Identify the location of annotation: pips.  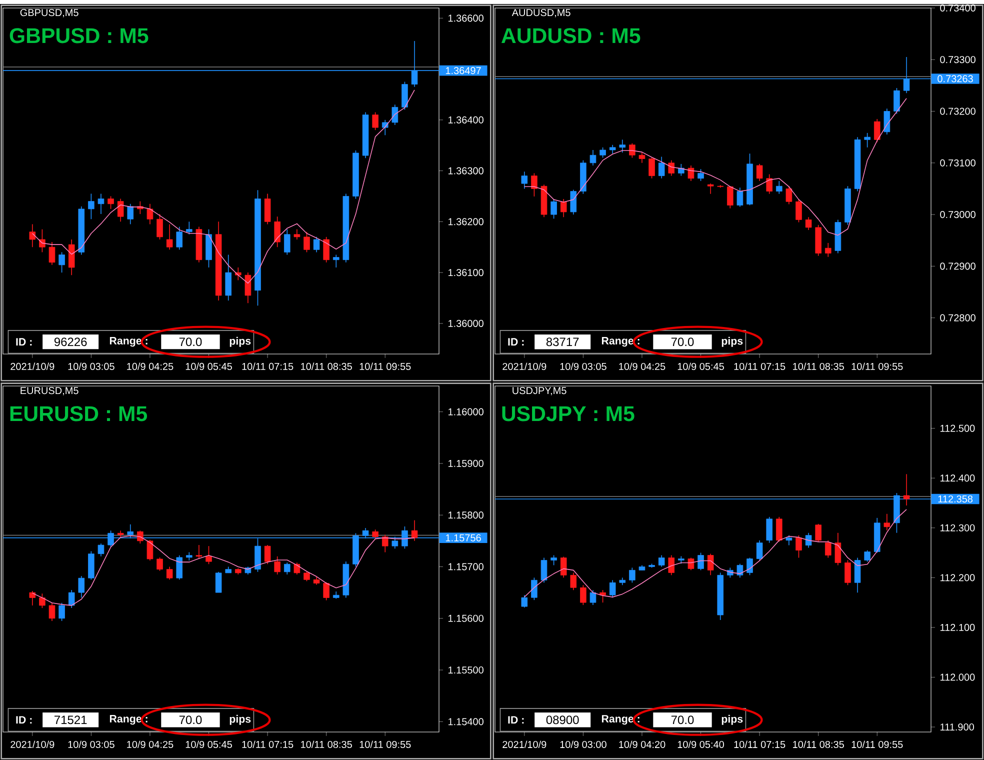
(240, 719).